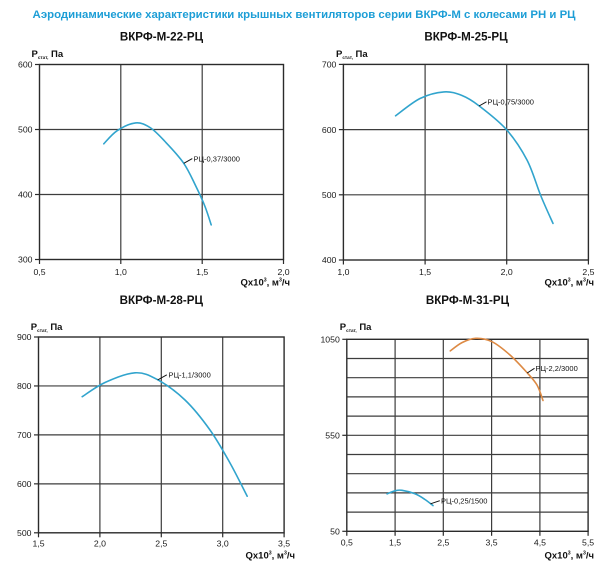 The width and height of the screenshot is (610, 577). Describe the element at coordinates (24, 337) in the screenshot. I see `svg-text: 900` at that location.